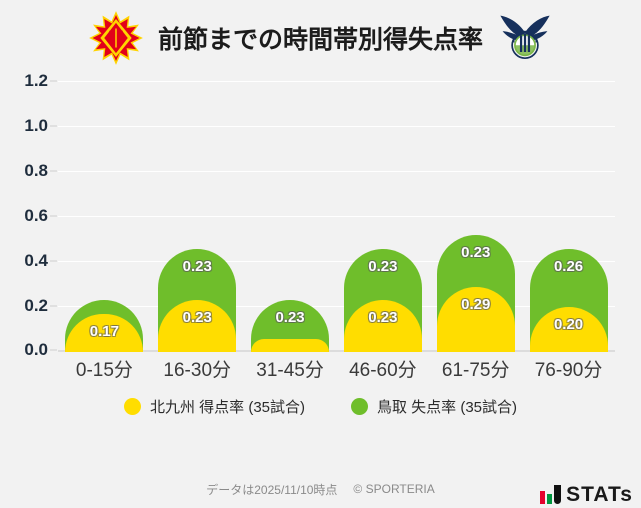  Describe the element at coordinates (36, 80) in the screenshot. I see `y-axis-tick-label: 1.2` at that location.